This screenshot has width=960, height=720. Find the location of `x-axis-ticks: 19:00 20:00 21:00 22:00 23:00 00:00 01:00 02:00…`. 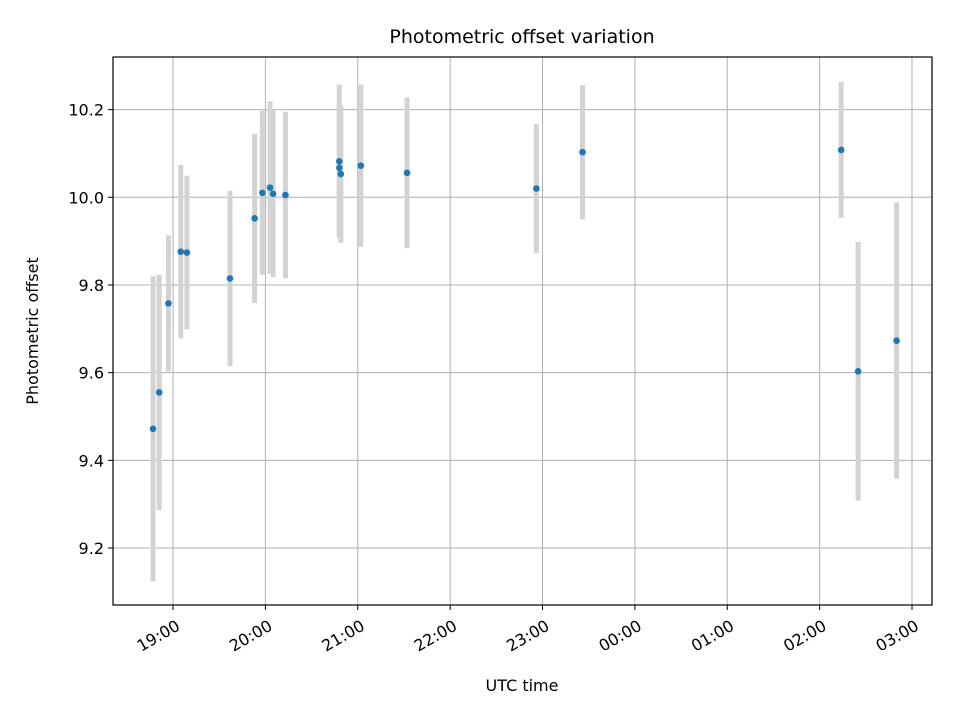

x-axis-ticks: 19:00 20:00 21:00 22:00 23:00 00:00 01:00 02:00… is located at coordinates (528, 630).